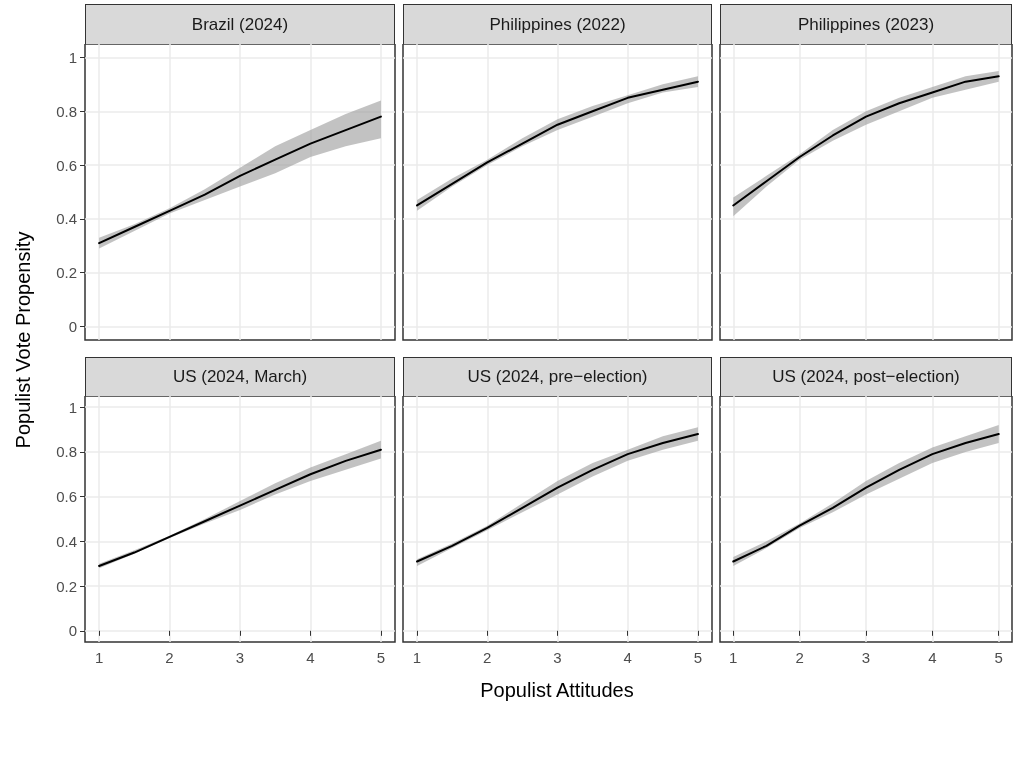  I want to click on chart-title: Brazil (2024), so click(240, 24).